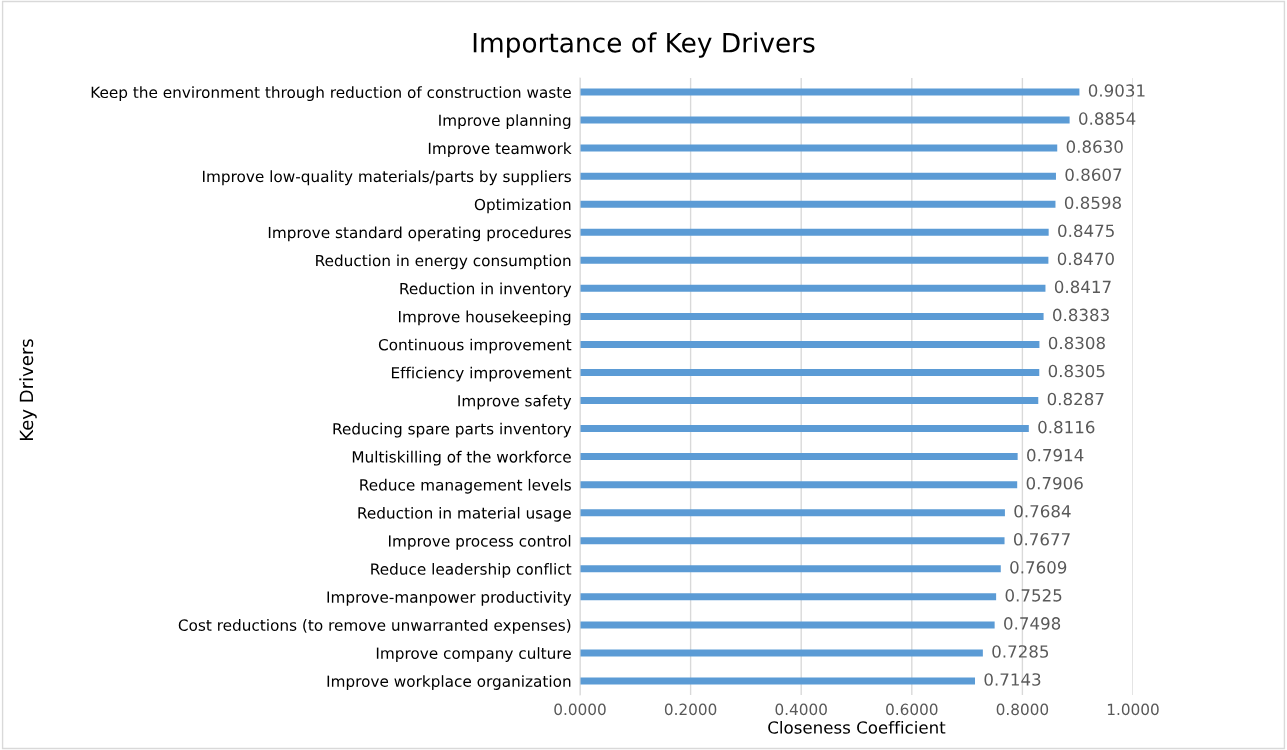 The image size is (1287, 750). Describe the element at coordinates (1133, 709) in the screenshot. I see `x-tick-label: 1.0000` at that location.